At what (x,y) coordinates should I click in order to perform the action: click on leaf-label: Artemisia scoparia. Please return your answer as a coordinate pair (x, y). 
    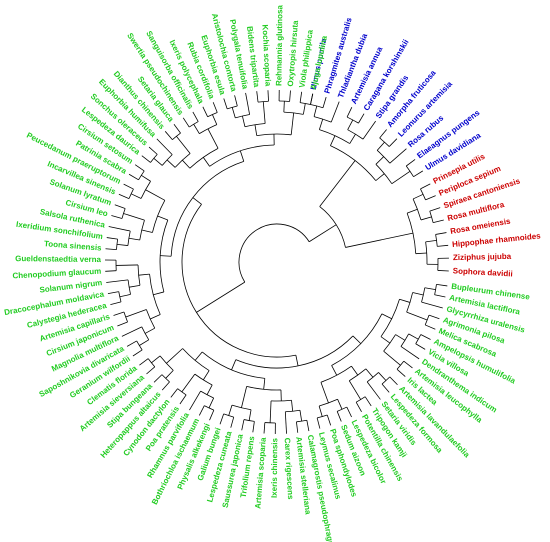
    Looking at the image, I should click on (260, 473).